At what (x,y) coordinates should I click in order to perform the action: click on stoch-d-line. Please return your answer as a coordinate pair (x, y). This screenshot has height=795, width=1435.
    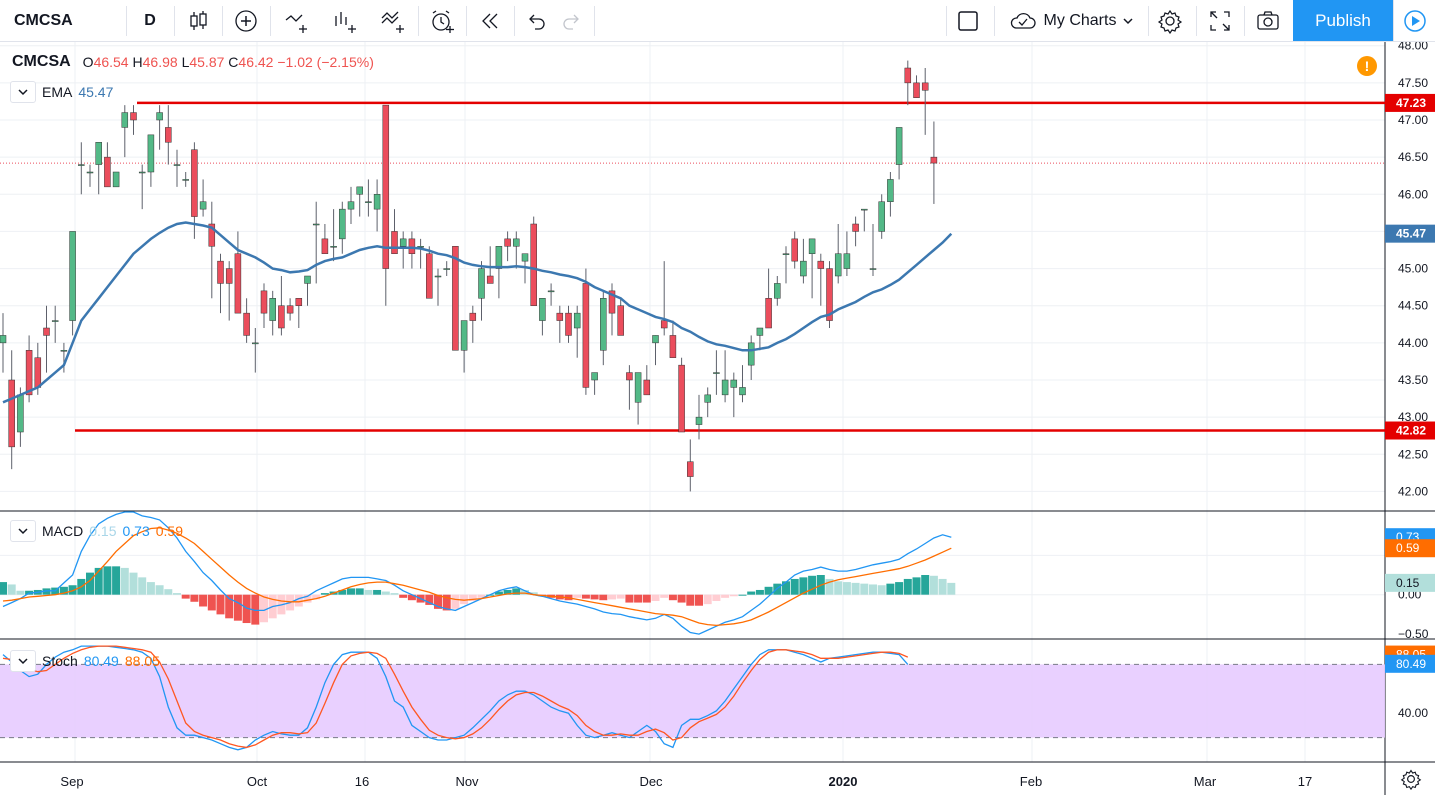
    Looking at the image, I should click on (455, 697).